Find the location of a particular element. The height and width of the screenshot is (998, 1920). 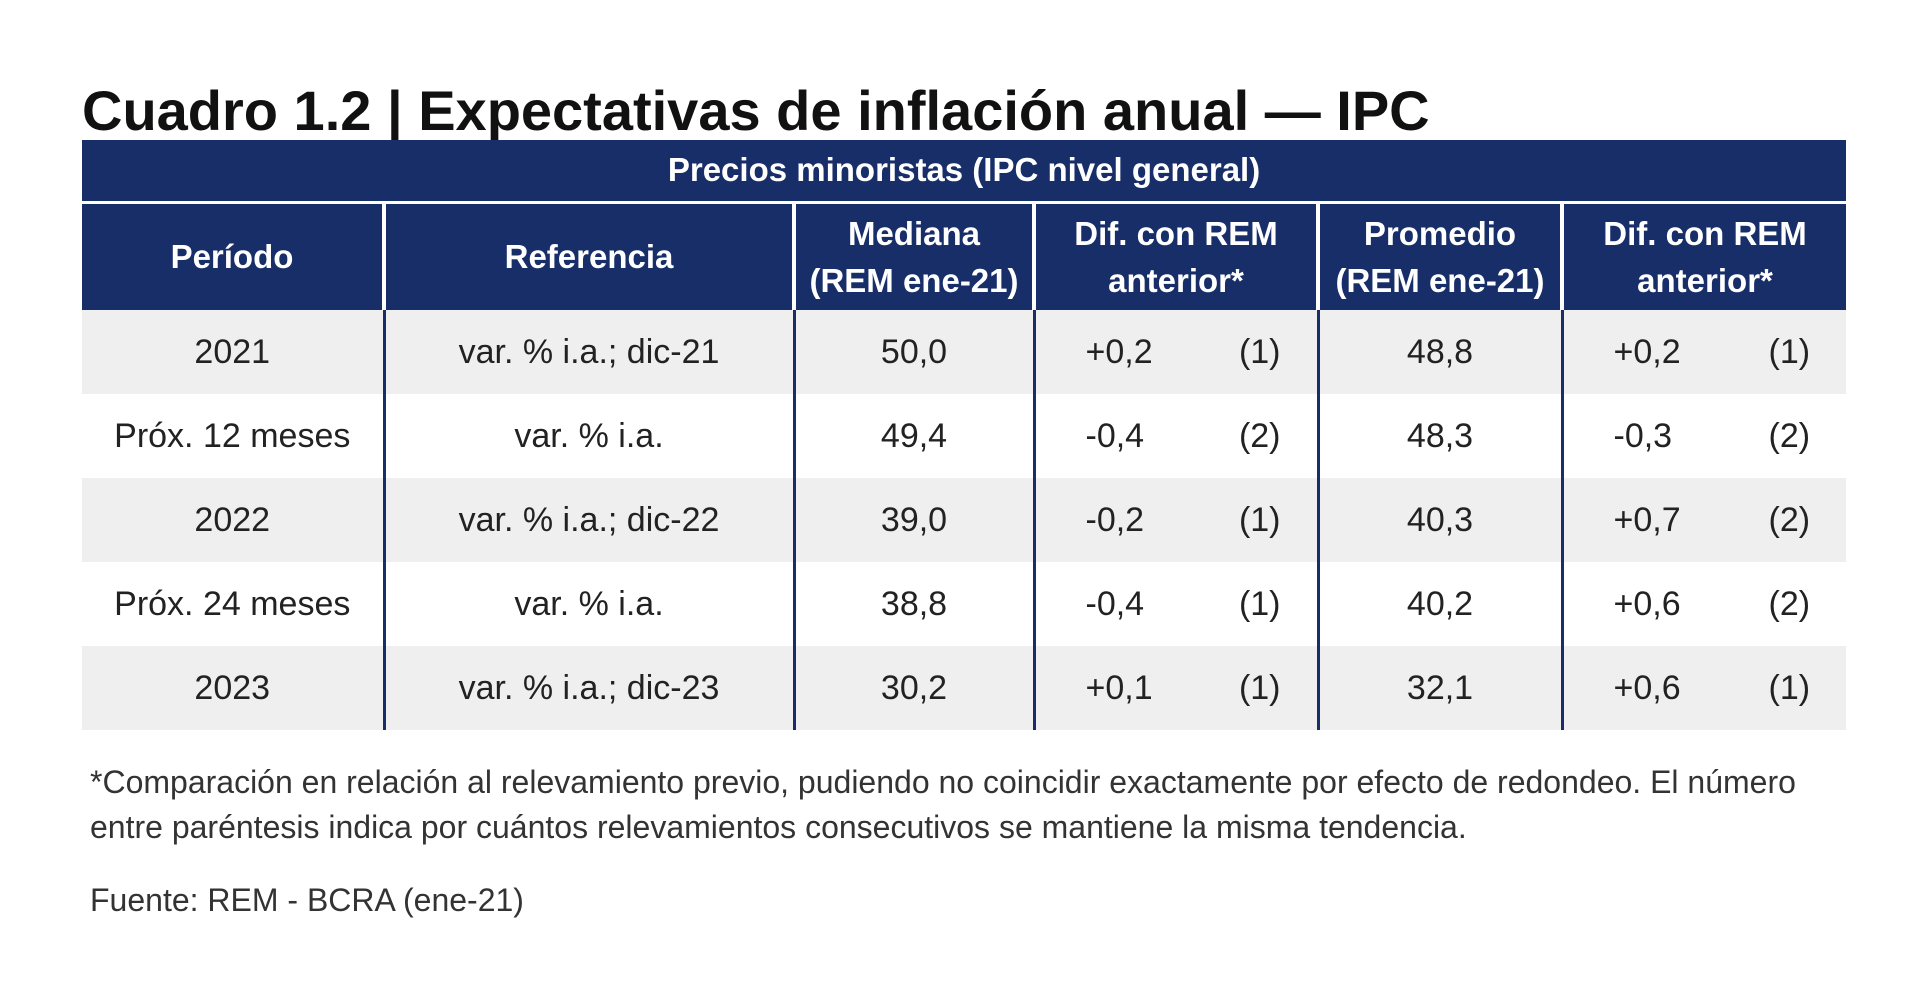

cell-promedio: 48,3 is located at coordinates (1439, 436).